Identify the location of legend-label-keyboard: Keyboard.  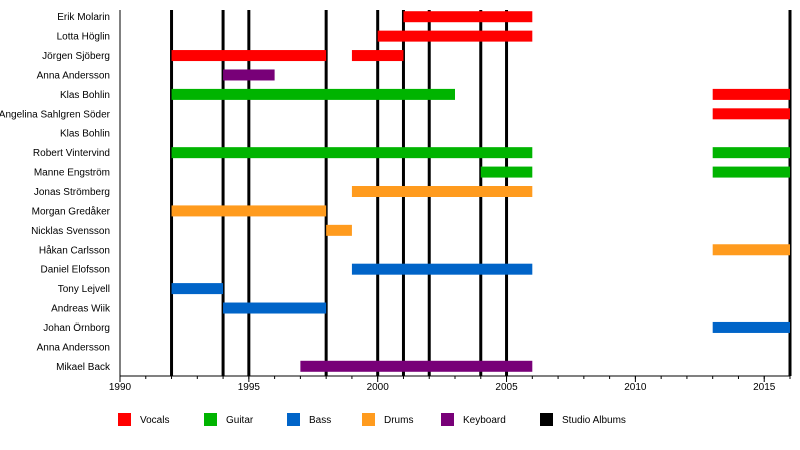
(484, 420).